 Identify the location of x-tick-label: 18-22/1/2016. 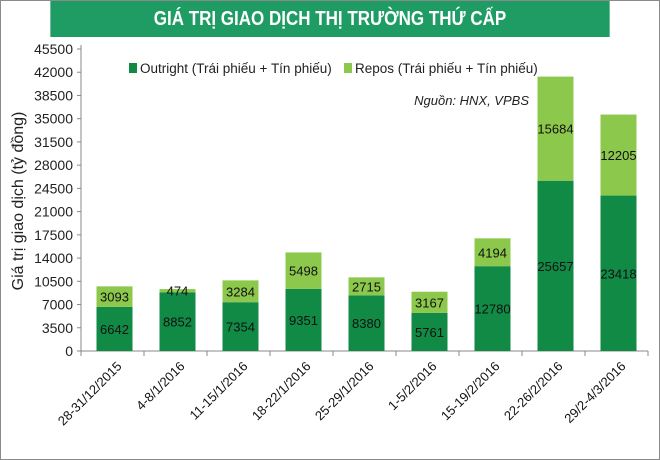
(281, 391).